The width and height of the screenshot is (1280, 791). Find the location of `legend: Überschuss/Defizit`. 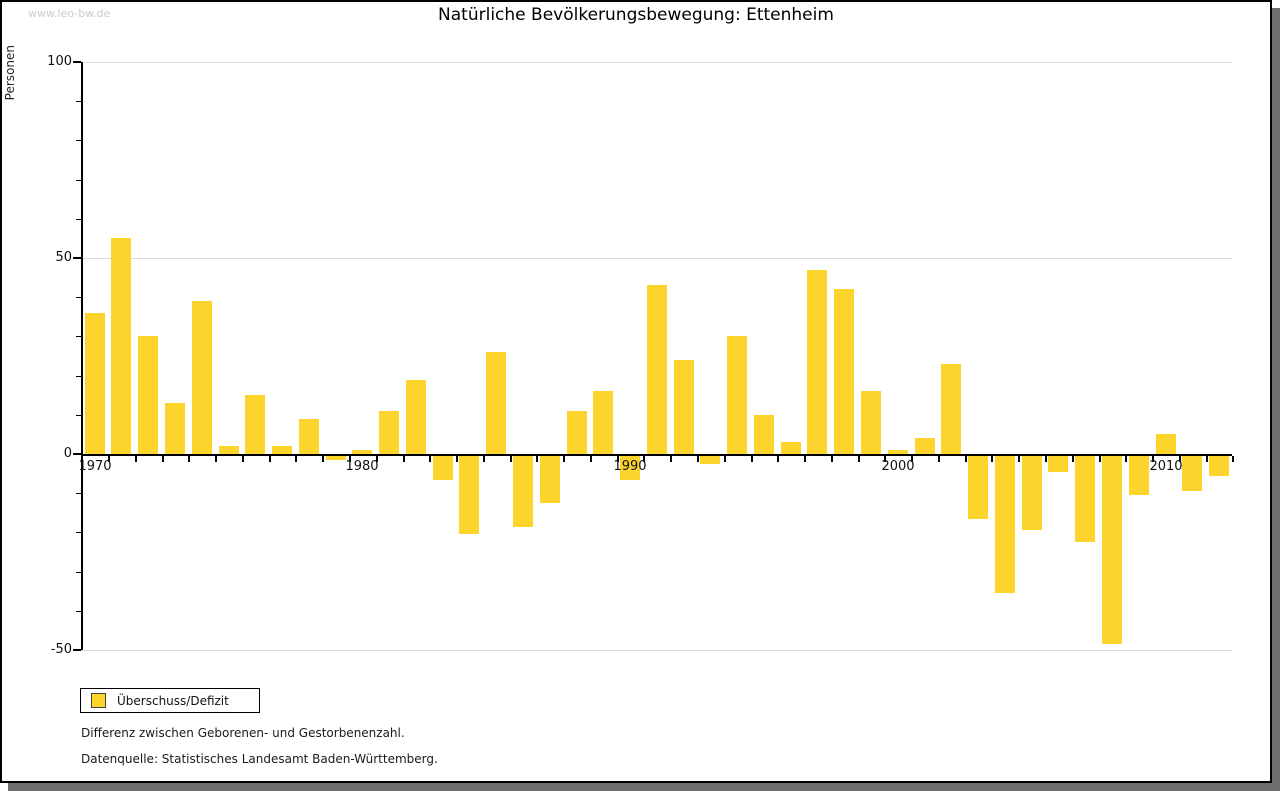

legend: Überschuss/Defizit is located at coordinates (170, 700).